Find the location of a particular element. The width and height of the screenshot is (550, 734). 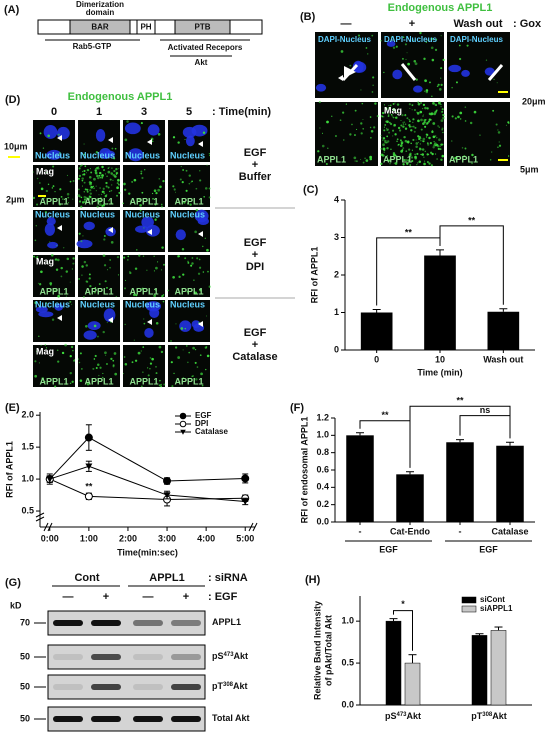

arrowhead is located at coordinates (149, 142).